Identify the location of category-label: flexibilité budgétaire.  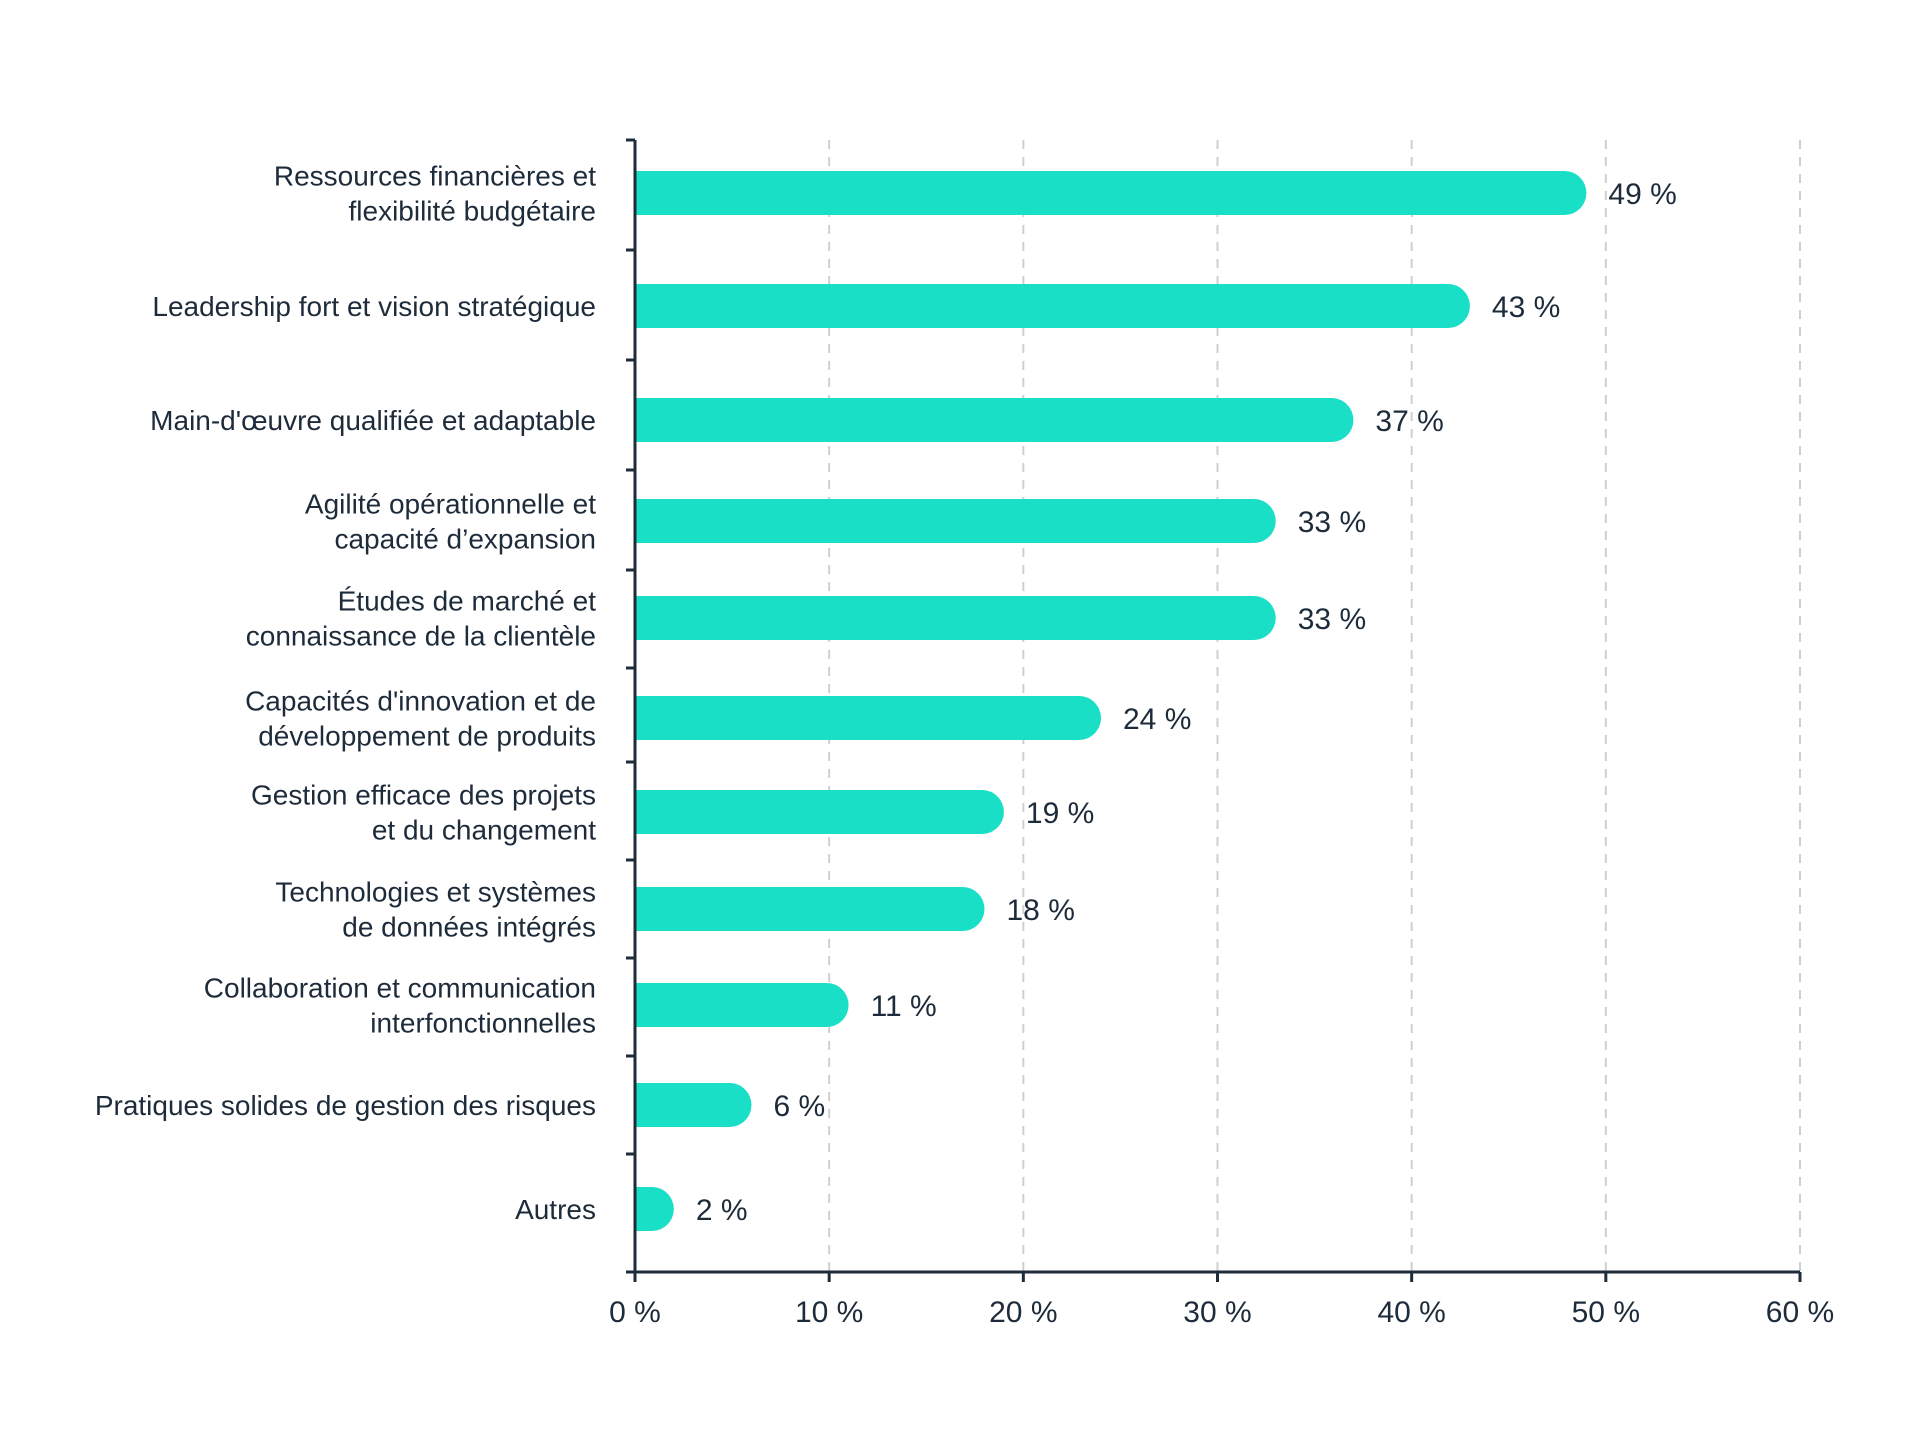
(473, 211).